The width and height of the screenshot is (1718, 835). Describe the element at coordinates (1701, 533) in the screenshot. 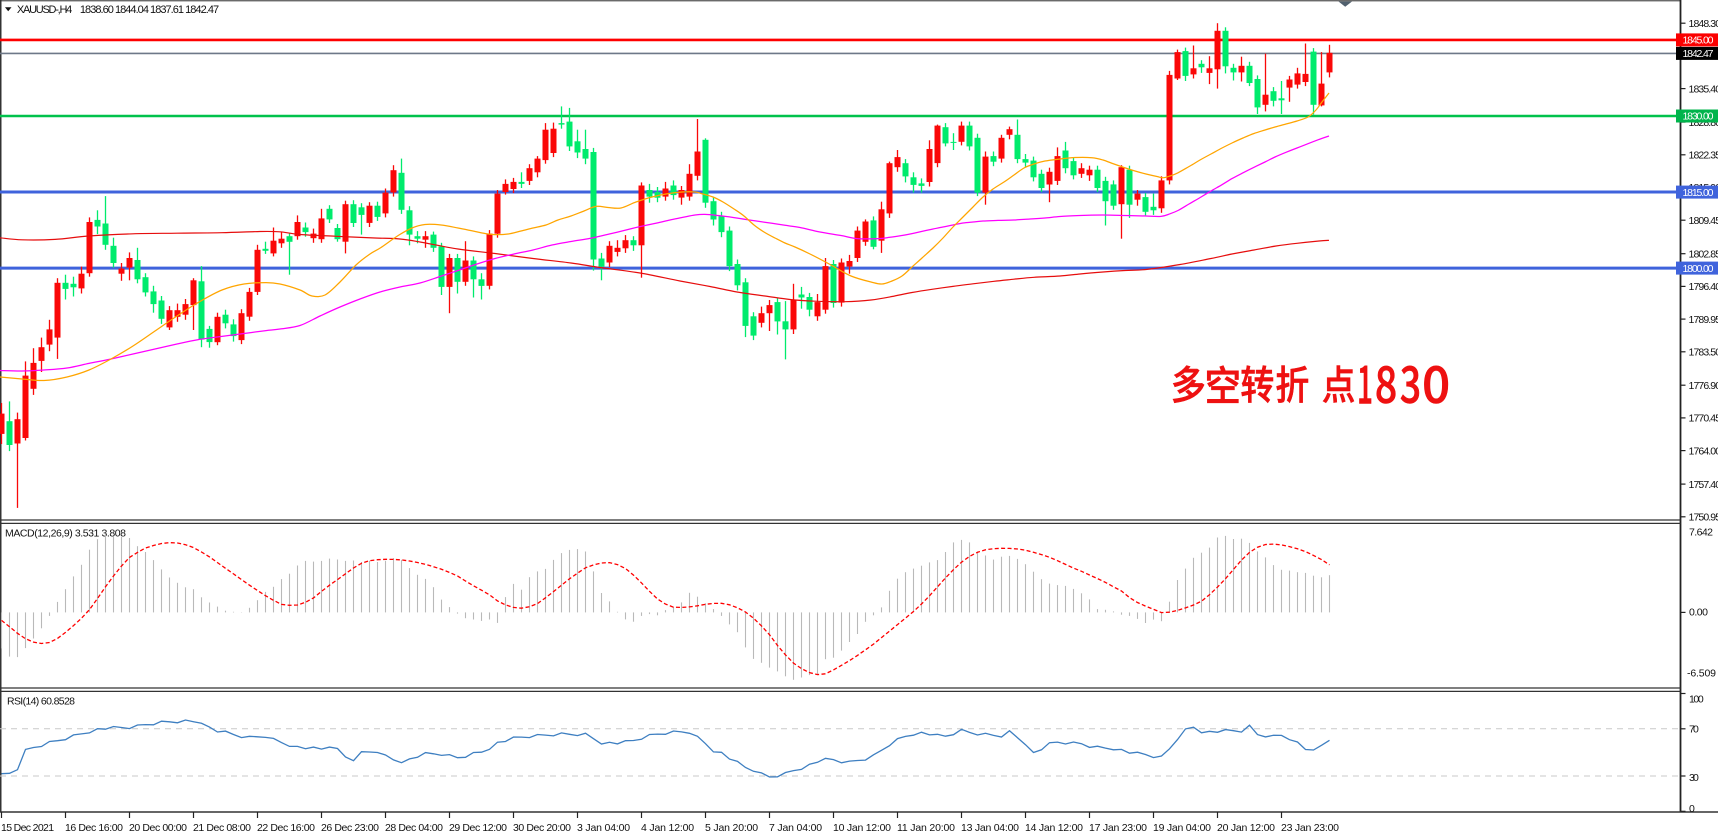

I see `svg-text: 7.642` at that location.